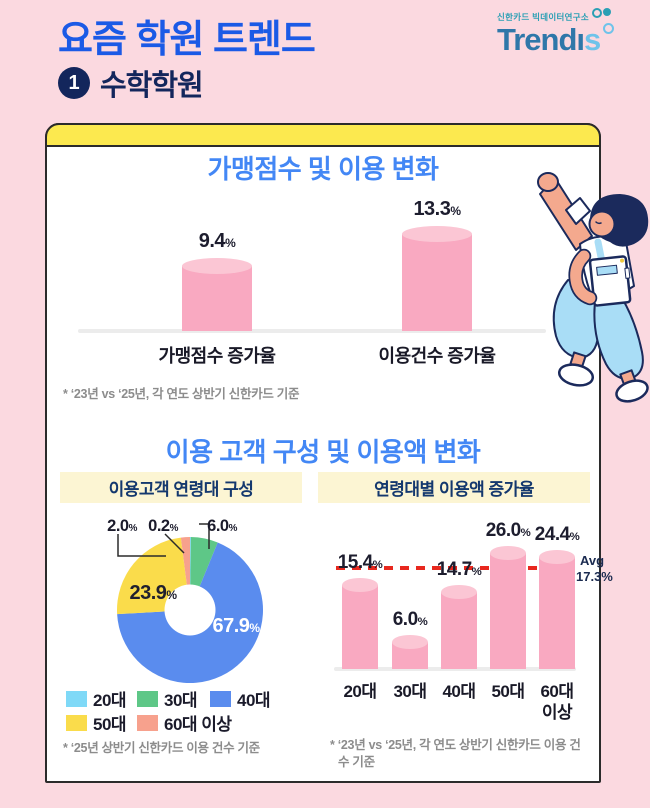  I want to click on chart1-value: 13.3%, so click(437, 209).